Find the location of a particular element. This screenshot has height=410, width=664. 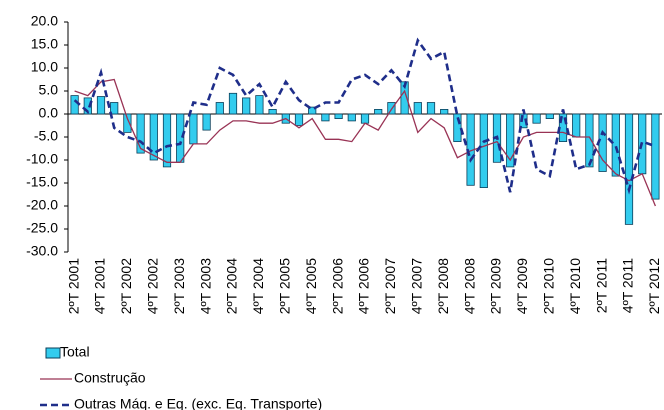

y-tick-label: 20.0 is located at coordinates (44, 21).